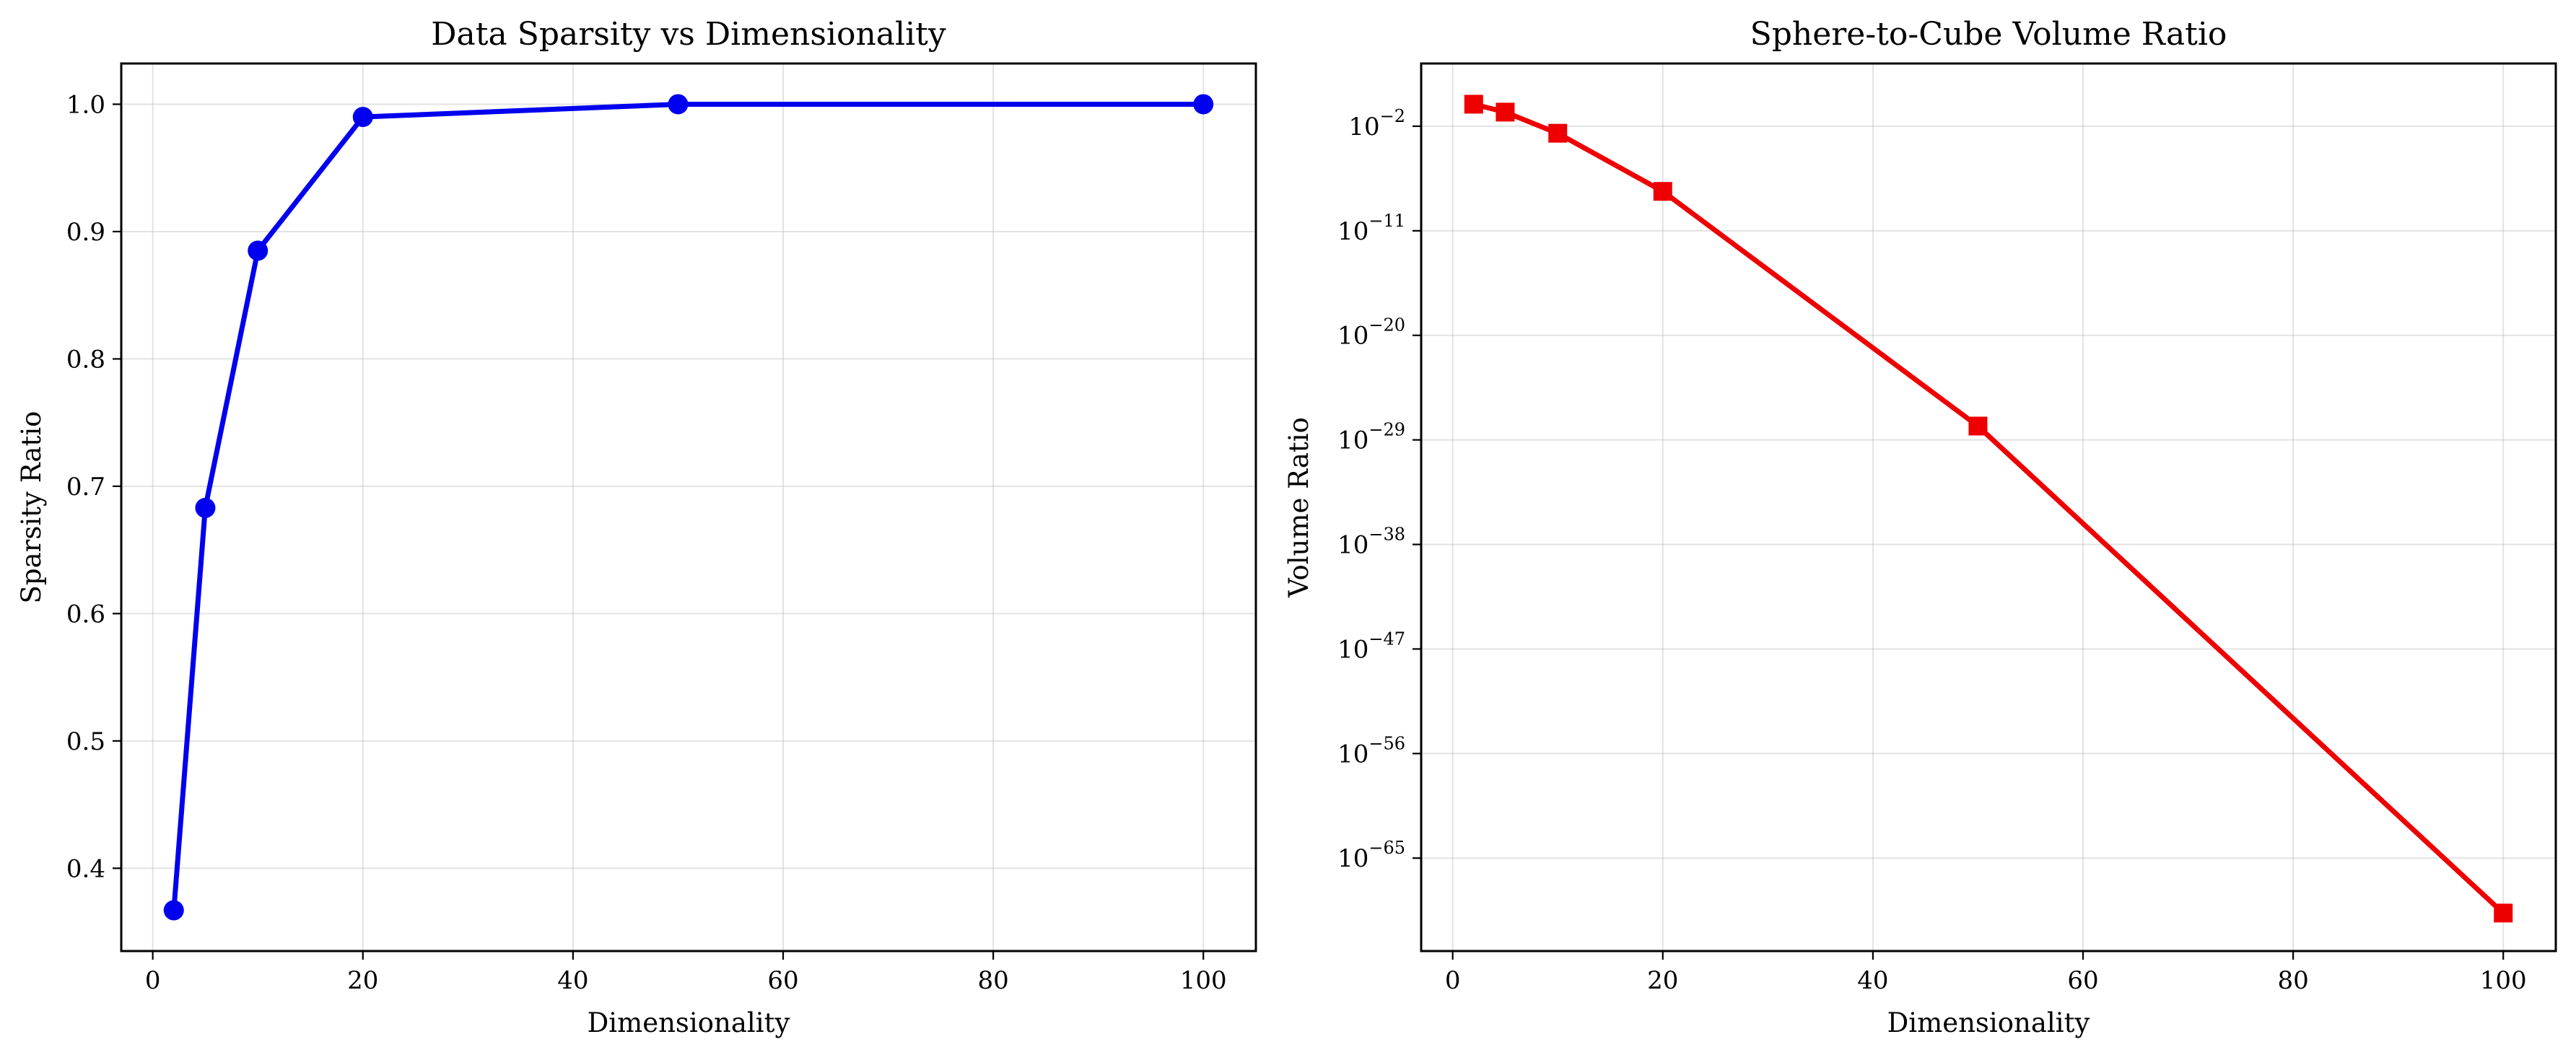  I want to click on y-tick-label: 0.8, so click(85, 359).